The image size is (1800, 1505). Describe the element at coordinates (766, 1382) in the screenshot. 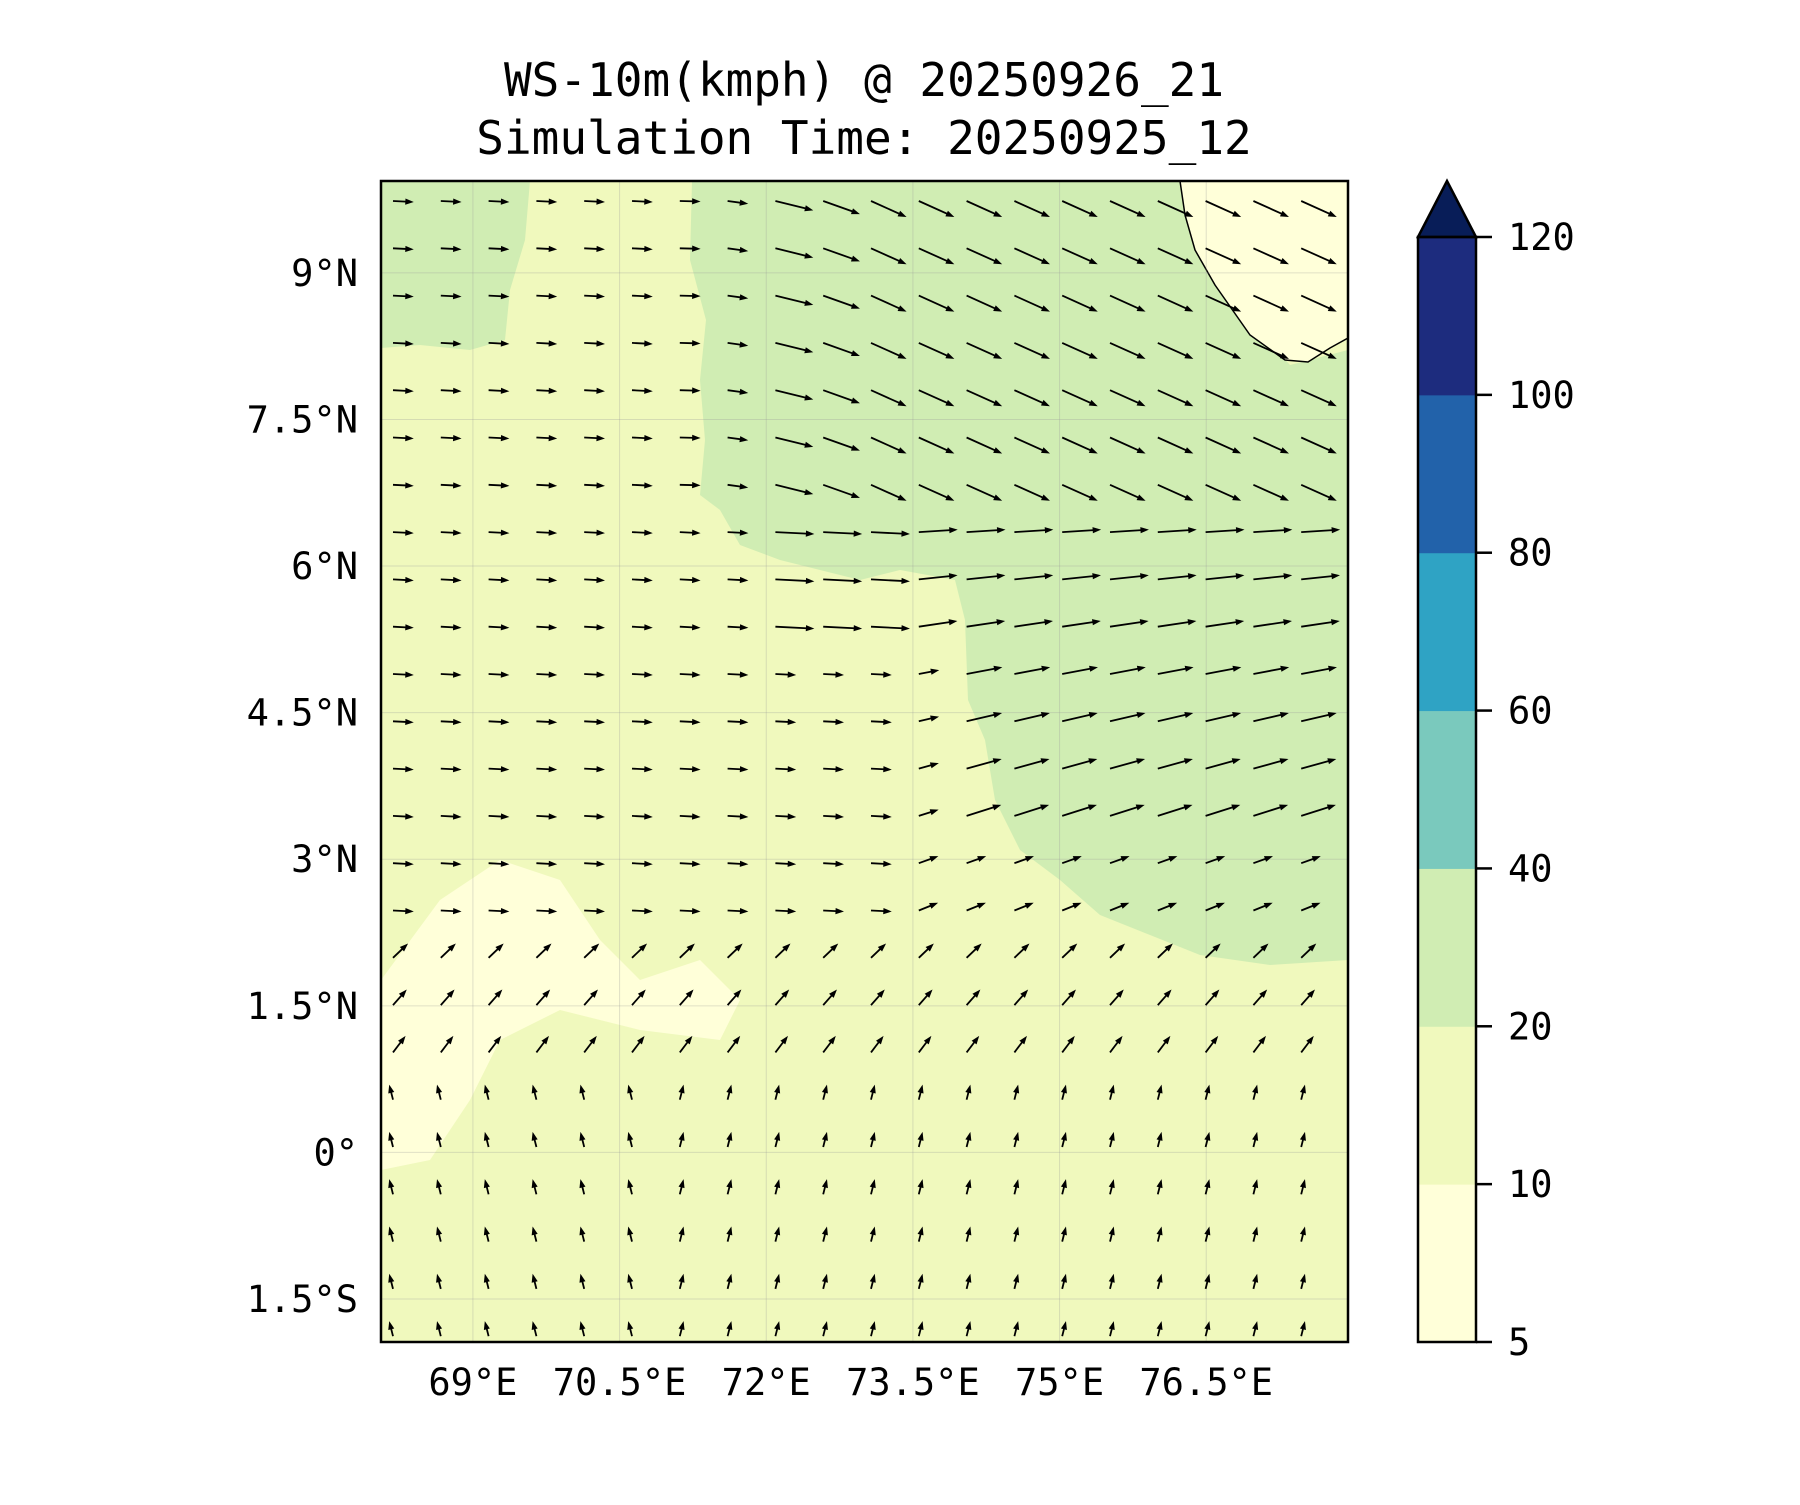

I see `x-tick-label: 72°E` at that location.